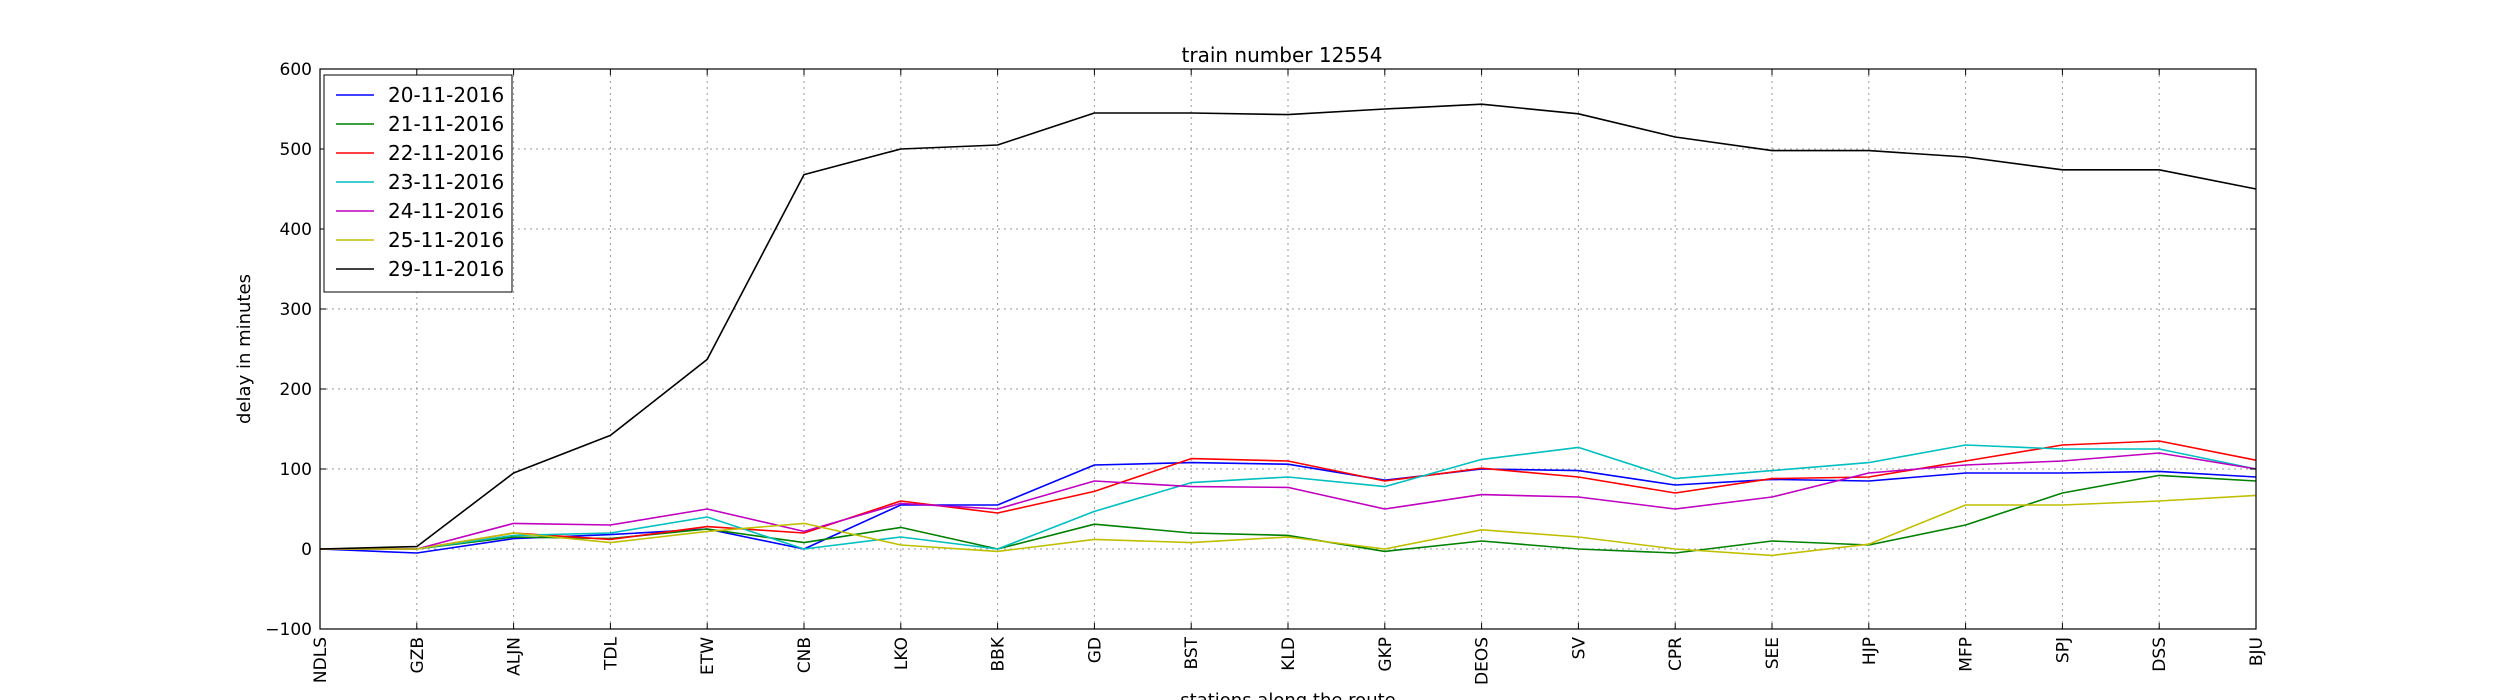  Describe the element at coordinates (288, 630) in the screenshot. I see `y-tick-label: −100` at that location.